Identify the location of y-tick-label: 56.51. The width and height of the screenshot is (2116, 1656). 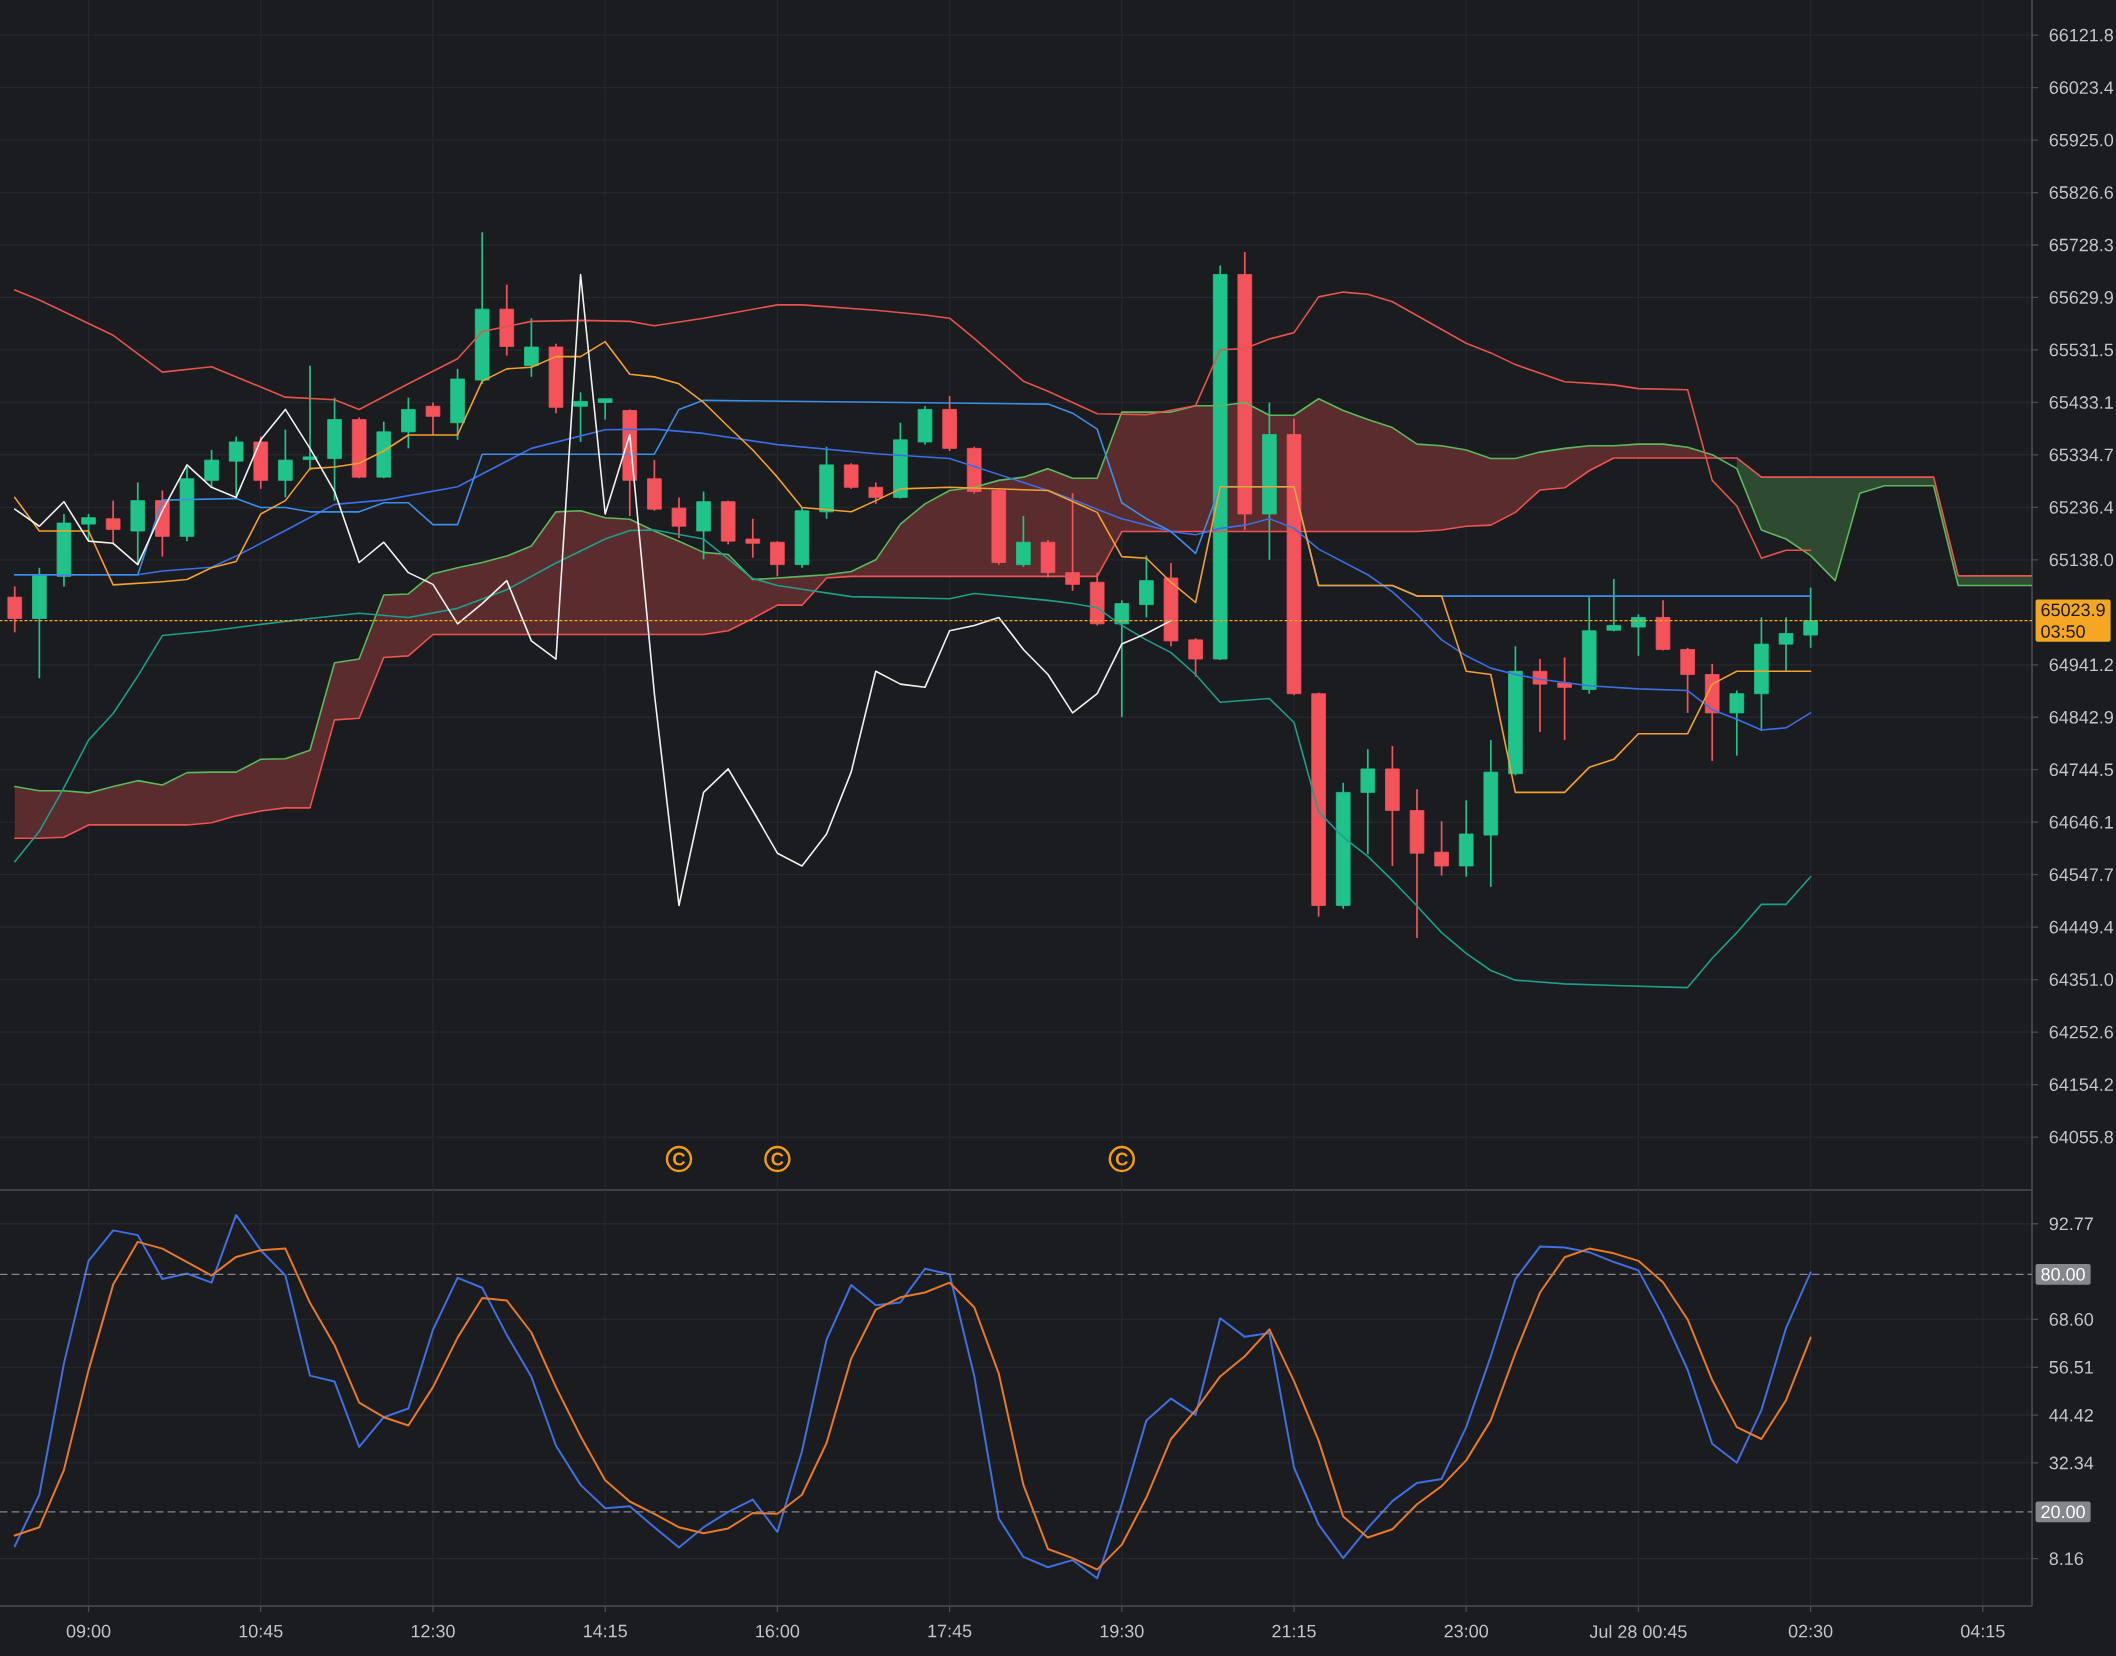
(2071, 1367).